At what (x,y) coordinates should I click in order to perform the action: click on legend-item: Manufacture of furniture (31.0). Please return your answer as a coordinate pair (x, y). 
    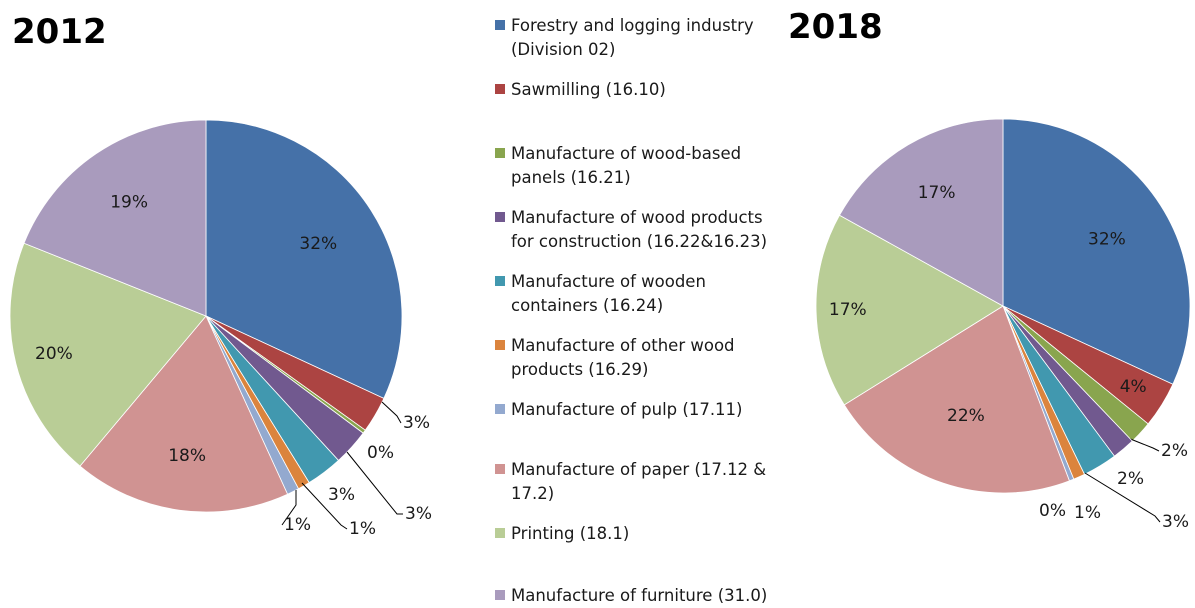
    Looking at the image, I should click on (640, 596).